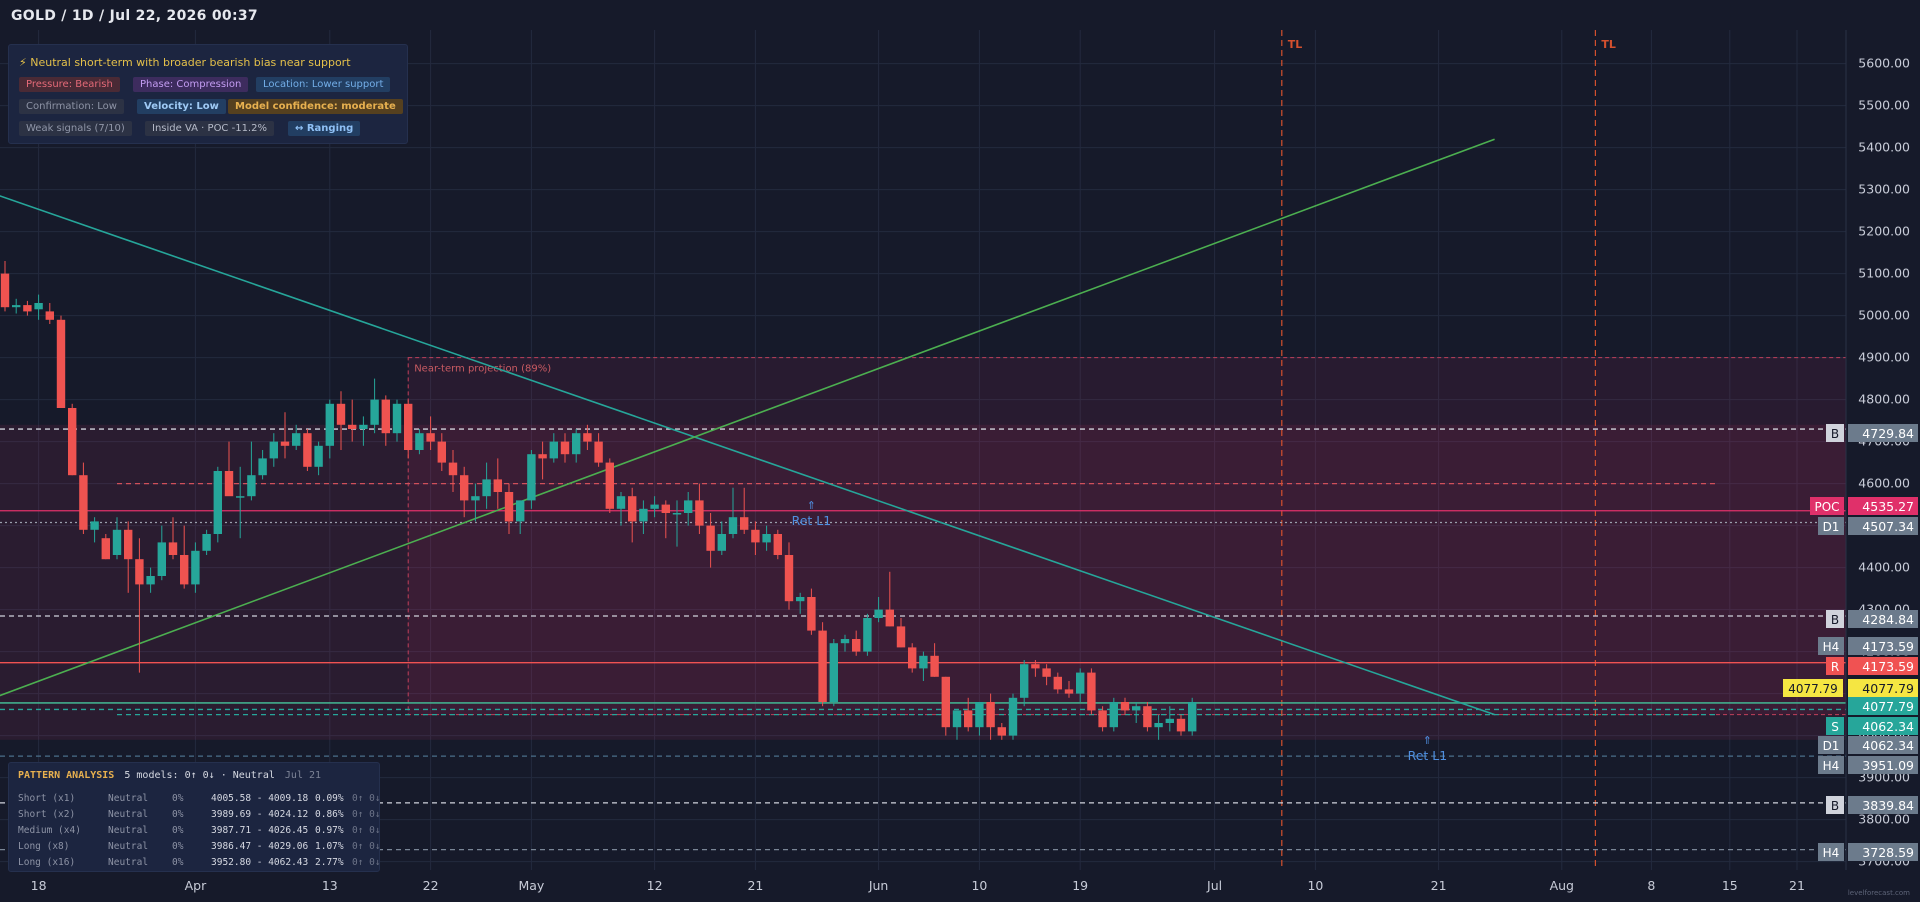  I want to click on price-tick-label: 5600.00, so click(1884, 63).